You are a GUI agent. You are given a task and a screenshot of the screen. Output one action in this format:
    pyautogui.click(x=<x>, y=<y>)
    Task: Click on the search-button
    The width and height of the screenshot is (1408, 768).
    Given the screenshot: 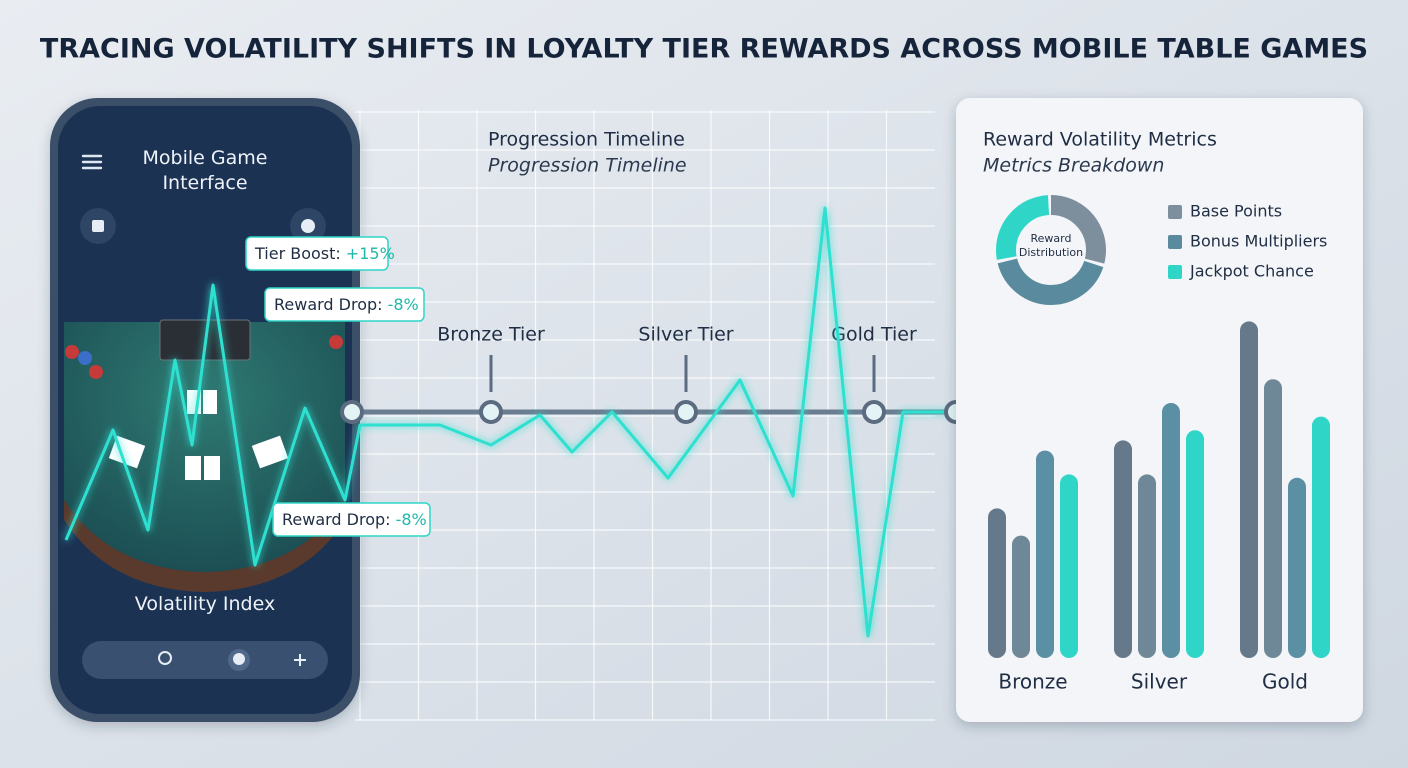 What is the action you would take?
    pyautogui.click(x=165, y=658)
    